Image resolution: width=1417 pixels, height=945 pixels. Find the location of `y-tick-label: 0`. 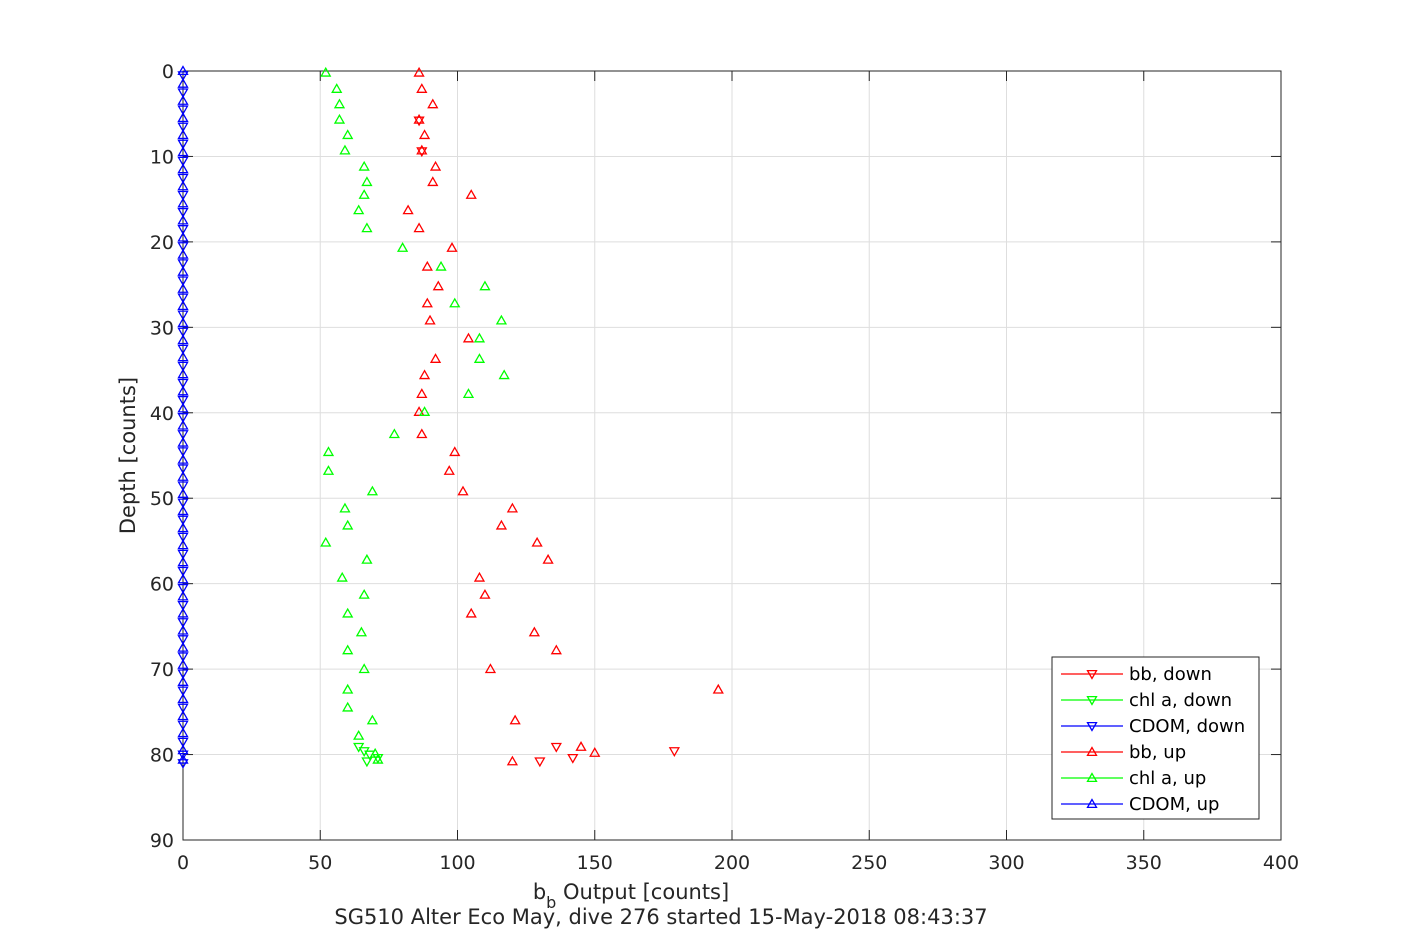

y-tick-label: 0 is located at coordinates (168, 72).